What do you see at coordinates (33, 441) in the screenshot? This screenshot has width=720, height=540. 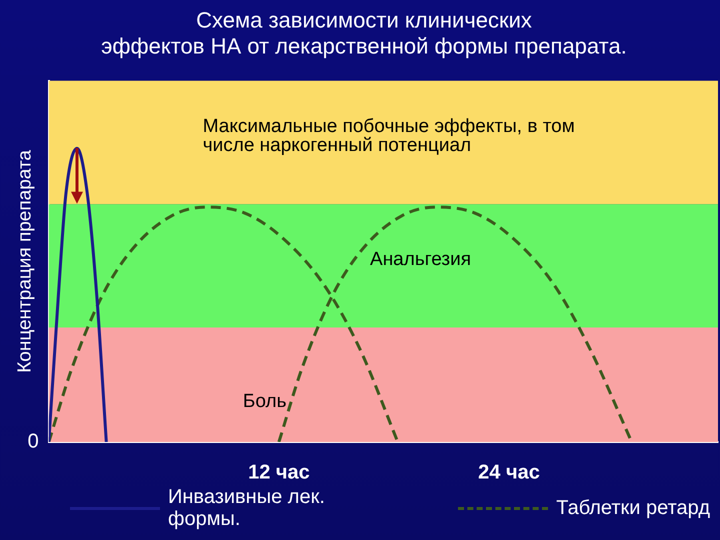 I see `text: 0` at bounding box center [33, 441].